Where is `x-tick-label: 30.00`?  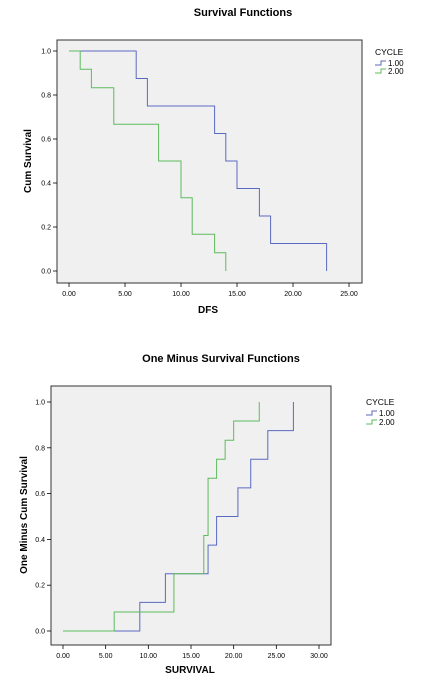
x-tick-label: 30.00 is located at coordinates (319, 656).